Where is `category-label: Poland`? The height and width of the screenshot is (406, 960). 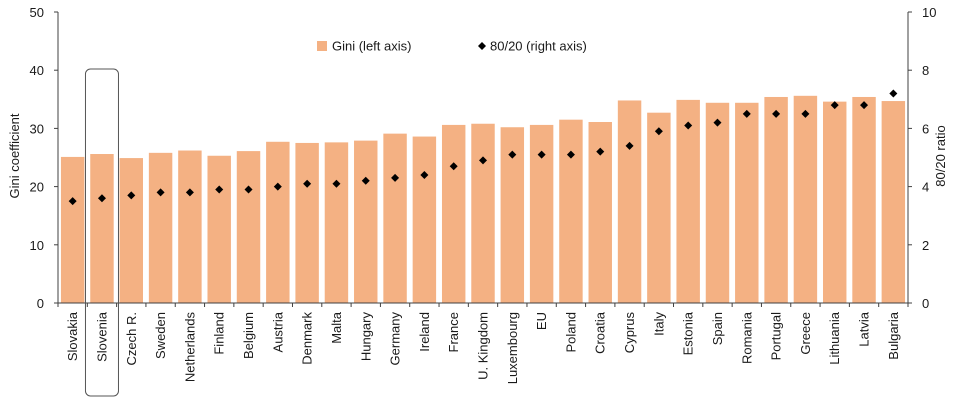 category-label: Poland is located at coordinates (570, 332).